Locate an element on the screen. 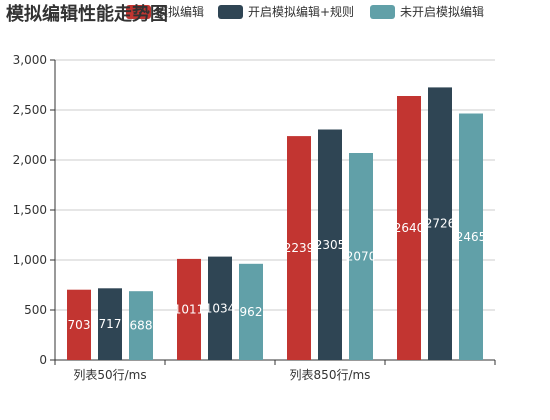 Image resolution: width=550 pixels, height=420 pixels. y-tick-label: 3,000 is located at coordinates (30, 60).